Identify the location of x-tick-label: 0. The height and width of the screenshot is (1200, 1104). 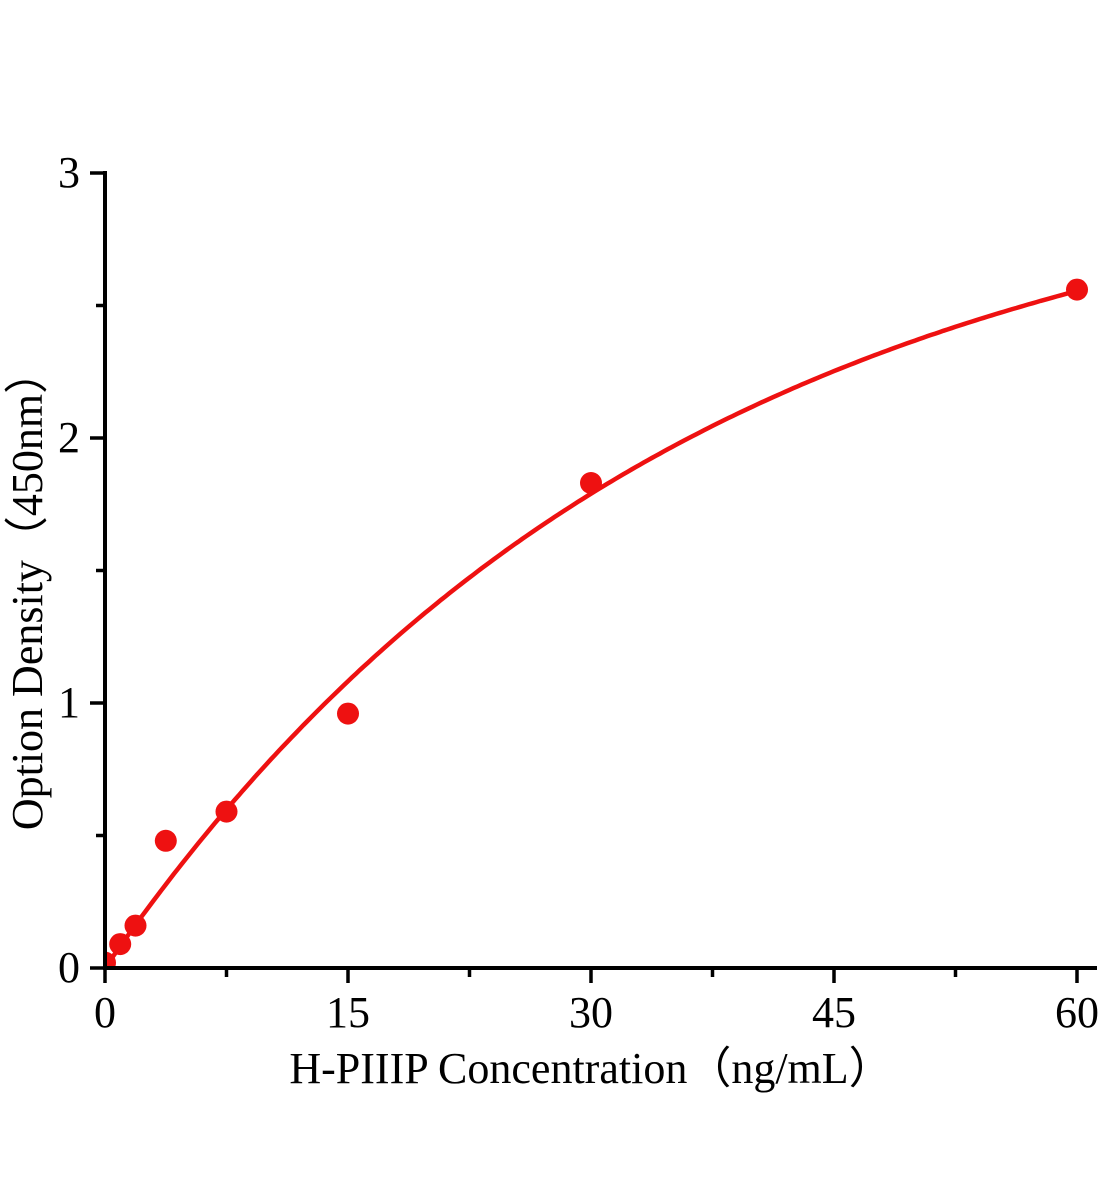
(105, 1012).